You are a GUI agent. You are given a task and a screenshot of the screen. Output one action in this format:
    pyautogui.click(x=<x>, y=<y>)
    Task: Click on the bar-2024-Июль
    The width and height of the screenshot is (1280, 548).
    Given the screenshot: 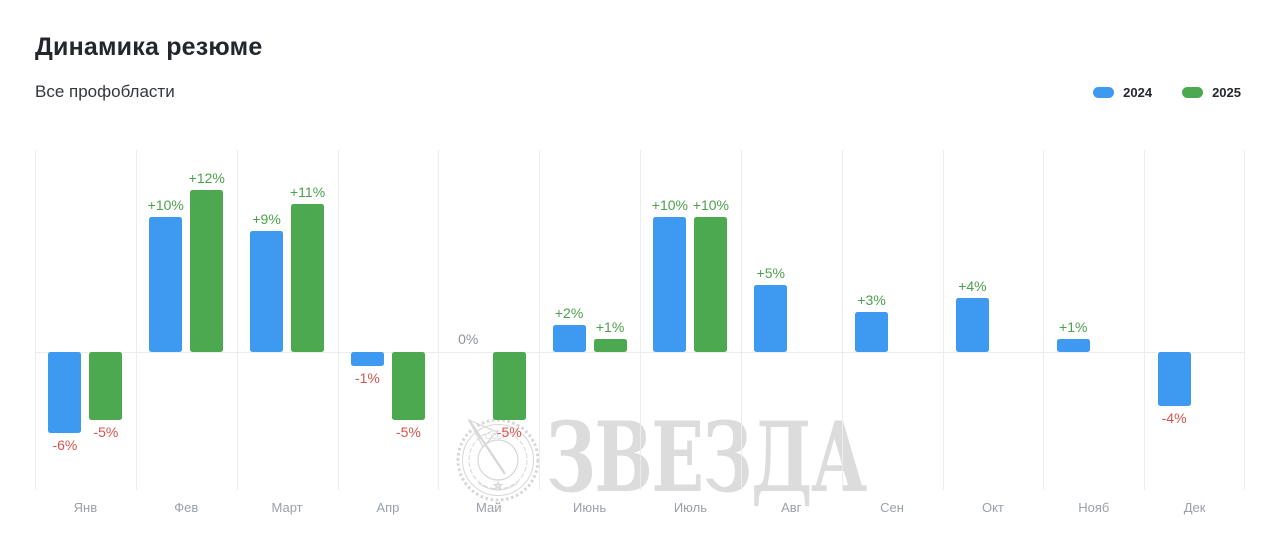 What is the action you would take?
    pyautogui.click(x=670, y=284)
    